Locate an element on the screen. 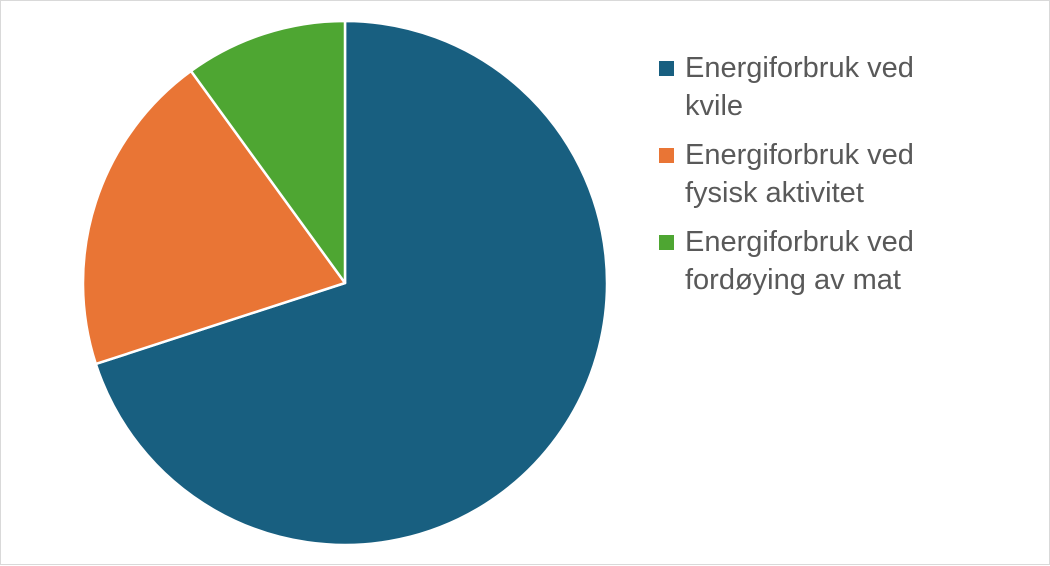 The image size is (1050, 566). legend-label-fordoying: Energiforbruk ved fordøying av mat is located at coordinates (799, 261).